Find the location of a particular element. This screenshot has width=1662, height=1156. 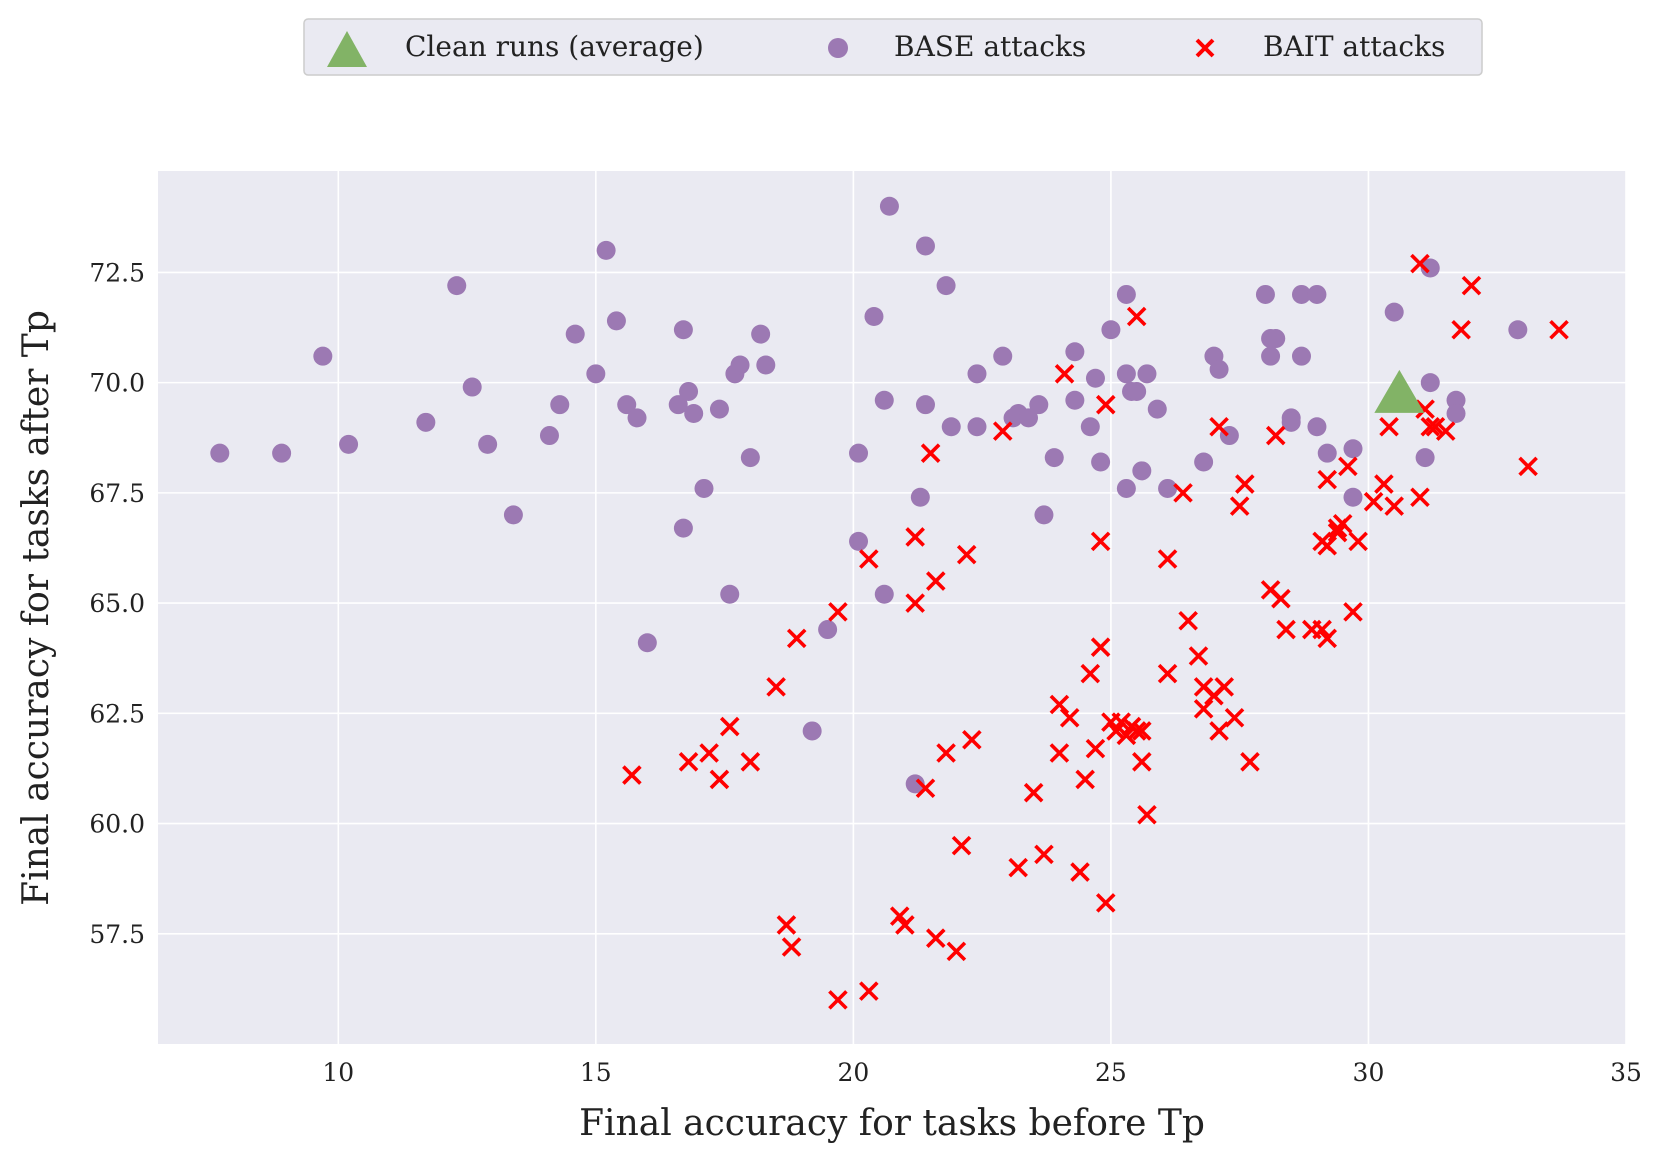

clean-run-point is located at coordinates (1399, 391).